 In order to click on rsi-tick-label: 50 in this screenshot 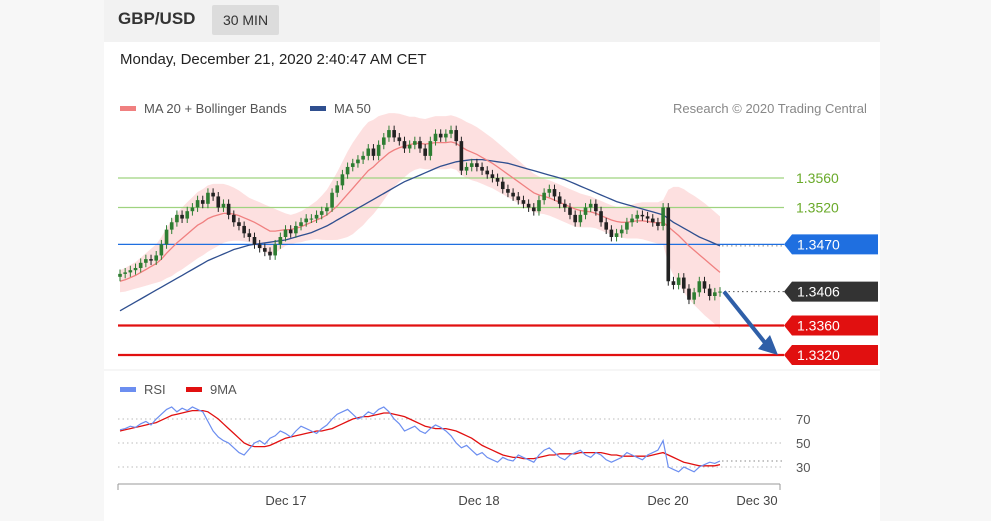, I will do `click(803, 443)`.